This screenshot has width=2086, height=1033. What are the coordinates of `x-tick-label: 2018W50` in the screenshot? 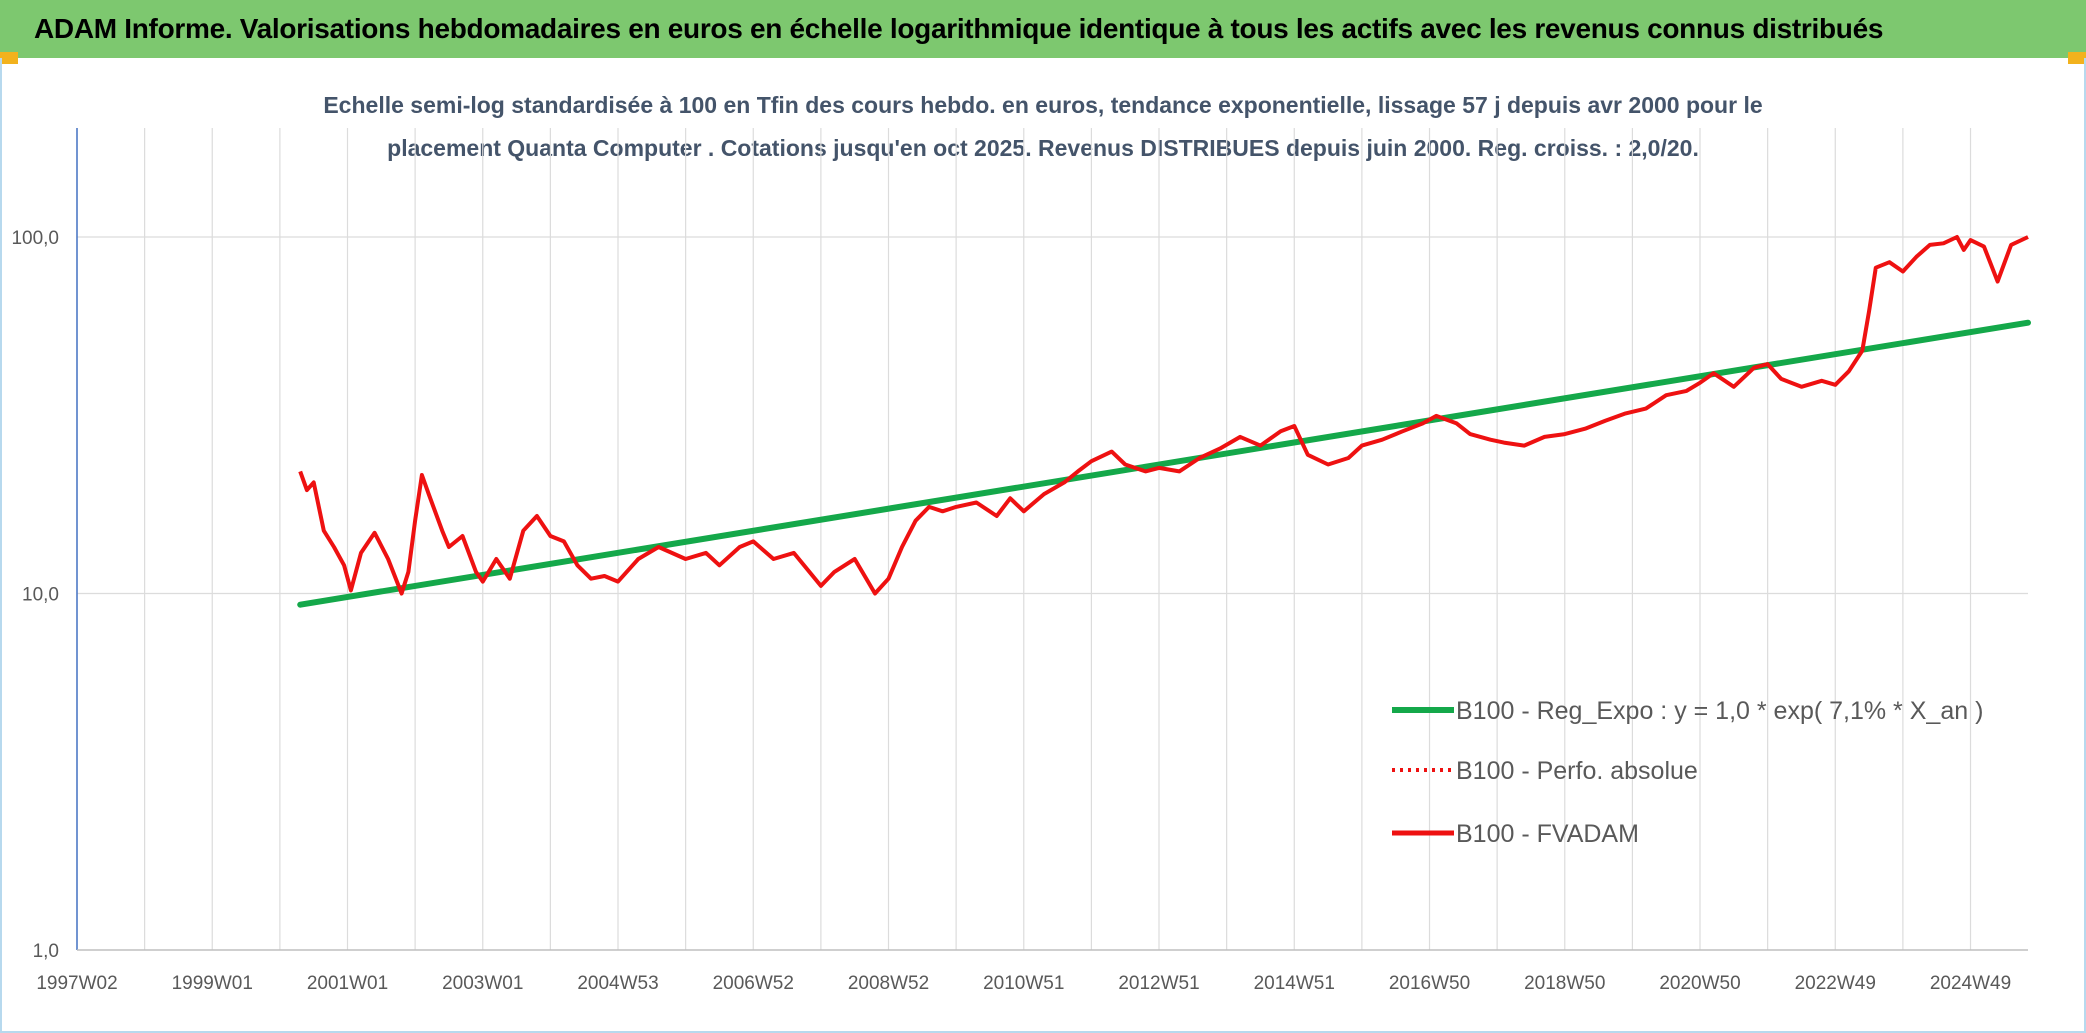 It's located at (1564, 983).